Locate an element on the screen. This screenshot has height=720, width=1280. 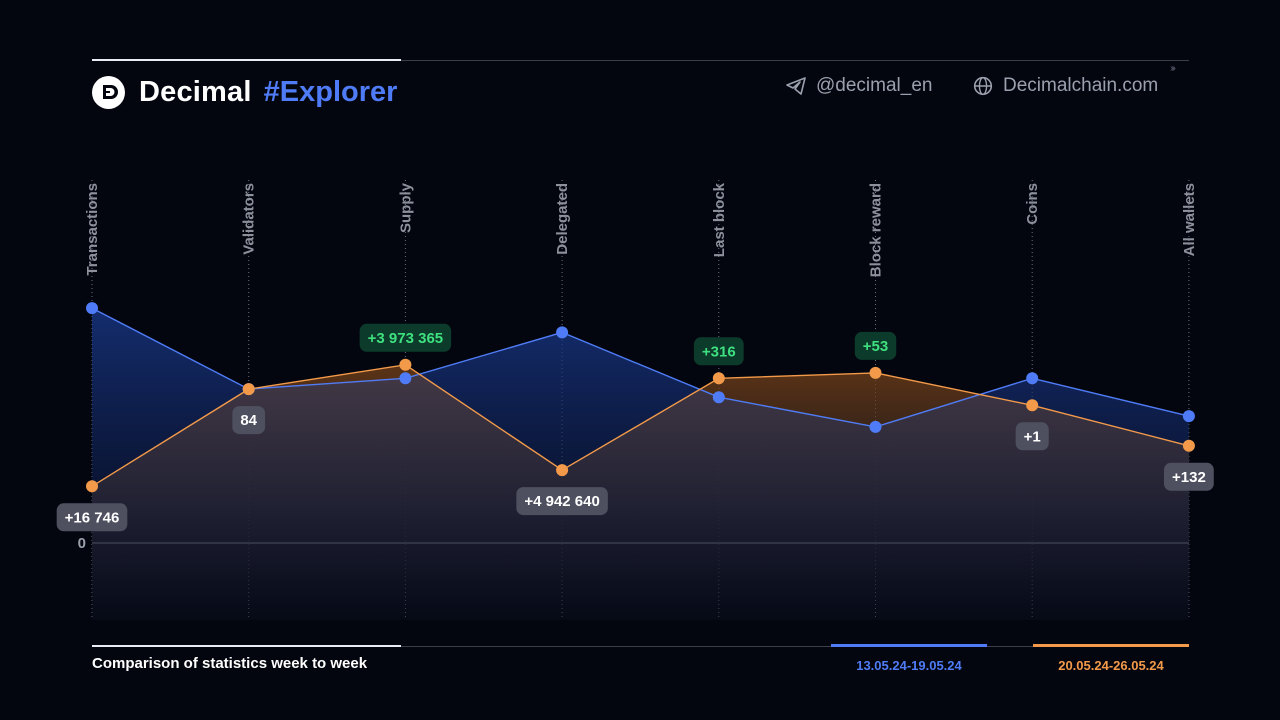
globe-icon is located at coordinates (983, 86).